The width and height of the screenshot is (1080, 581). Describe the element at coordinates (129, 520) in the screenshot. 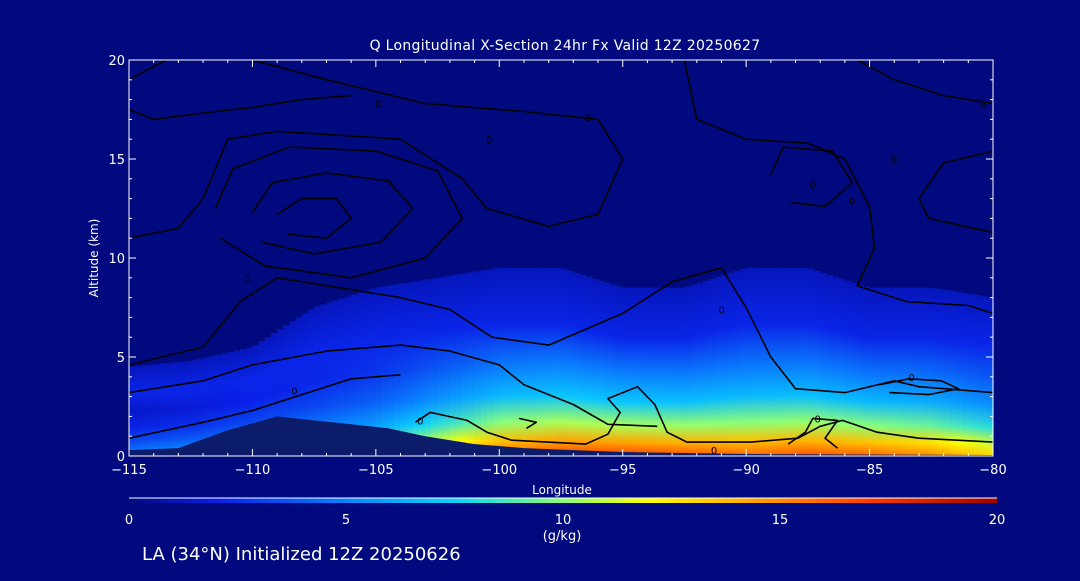

I see `colorbar-tick-label: 0` at that location.